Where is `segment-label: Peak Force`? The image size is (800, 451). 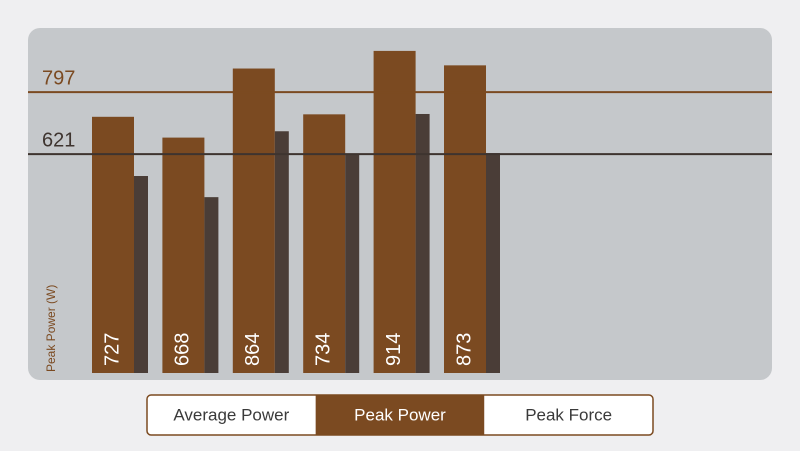 segment-label: Peak Force is located at coordinates (568, 414).